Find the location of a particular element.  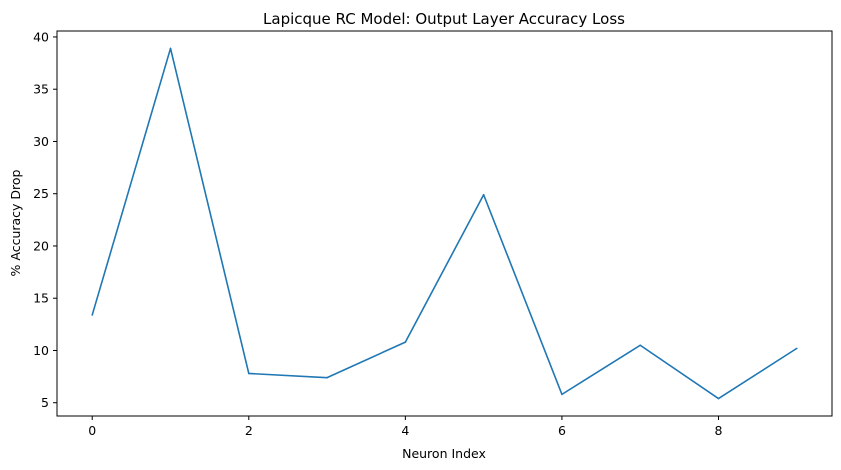

x-tick-label: 8 is located at coordinates (719, 430).